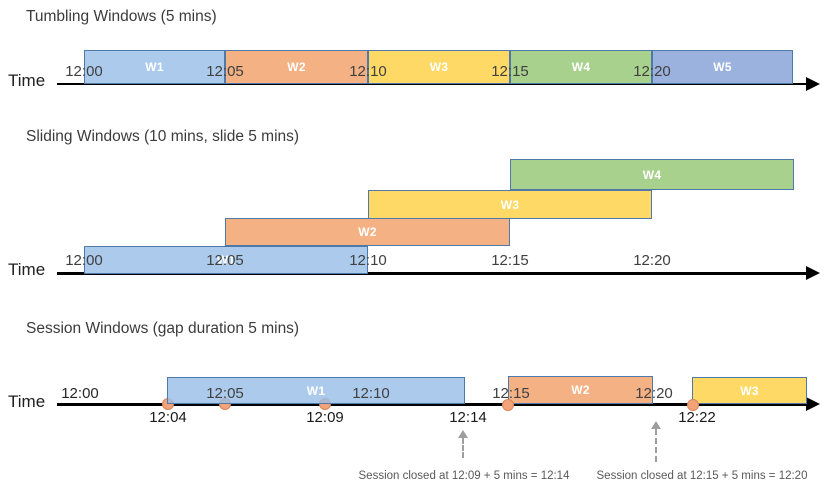  I want to click on sliding-axis-line, so click(432, 273).